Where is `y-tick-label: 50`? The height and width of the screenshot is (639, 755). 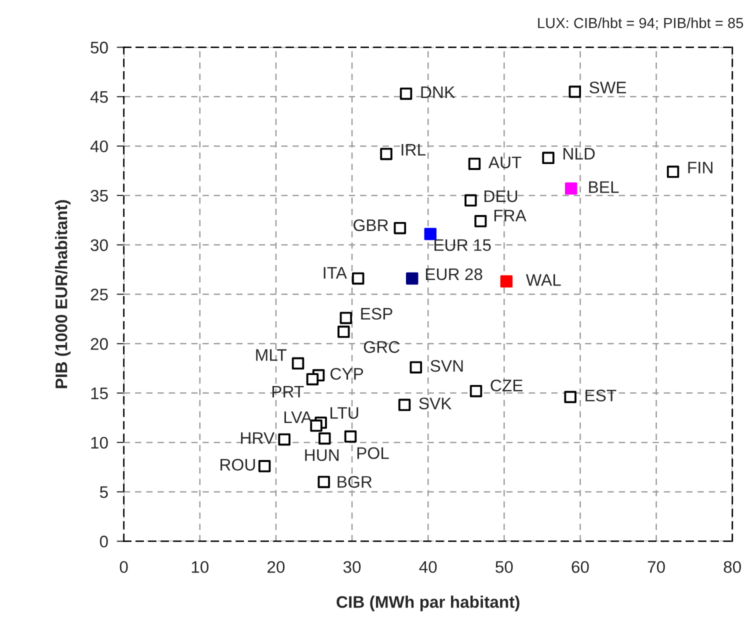
y-tick-label: 50 is located at coordinates (99, 48).